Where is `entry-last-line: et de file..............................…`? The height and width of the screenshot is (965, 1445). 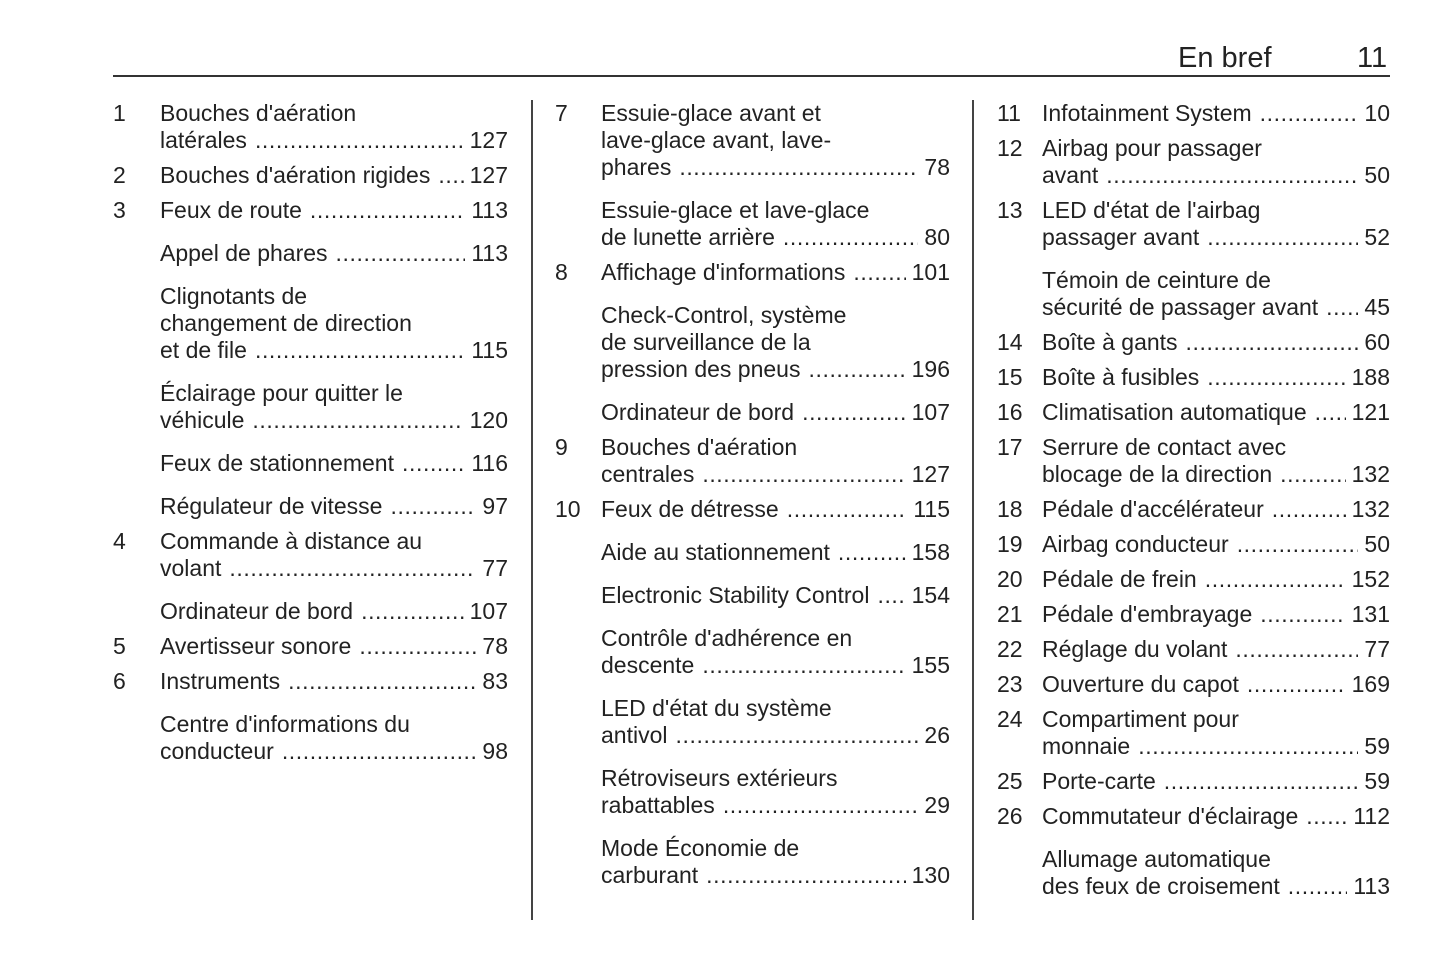 entry-last-line: et de file..............................… is located at coordinates (334, 350).